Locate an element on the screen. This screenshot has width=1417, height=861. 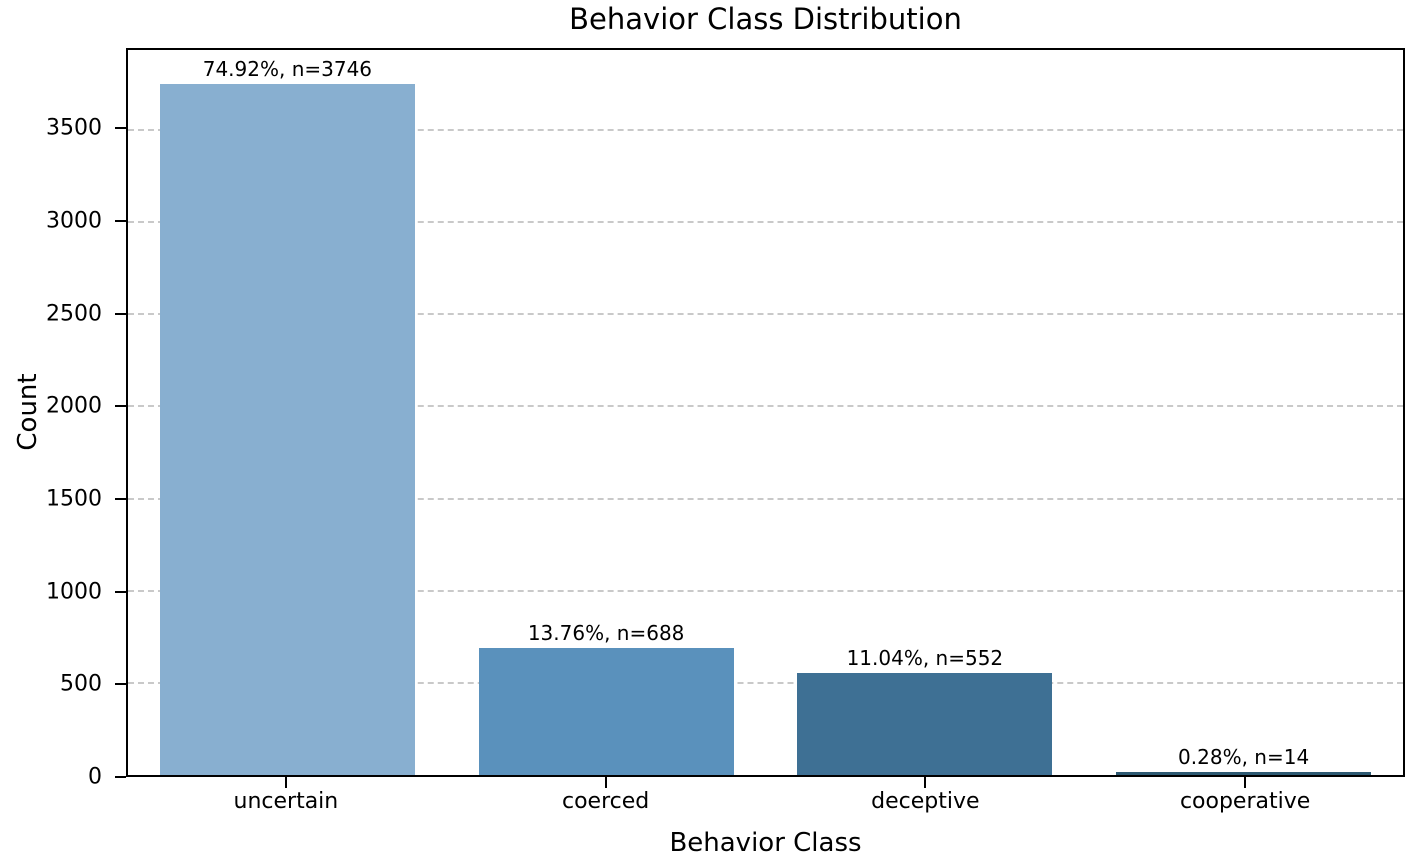
x-tick-mark-deceptive is located at coordinates (925, 782).